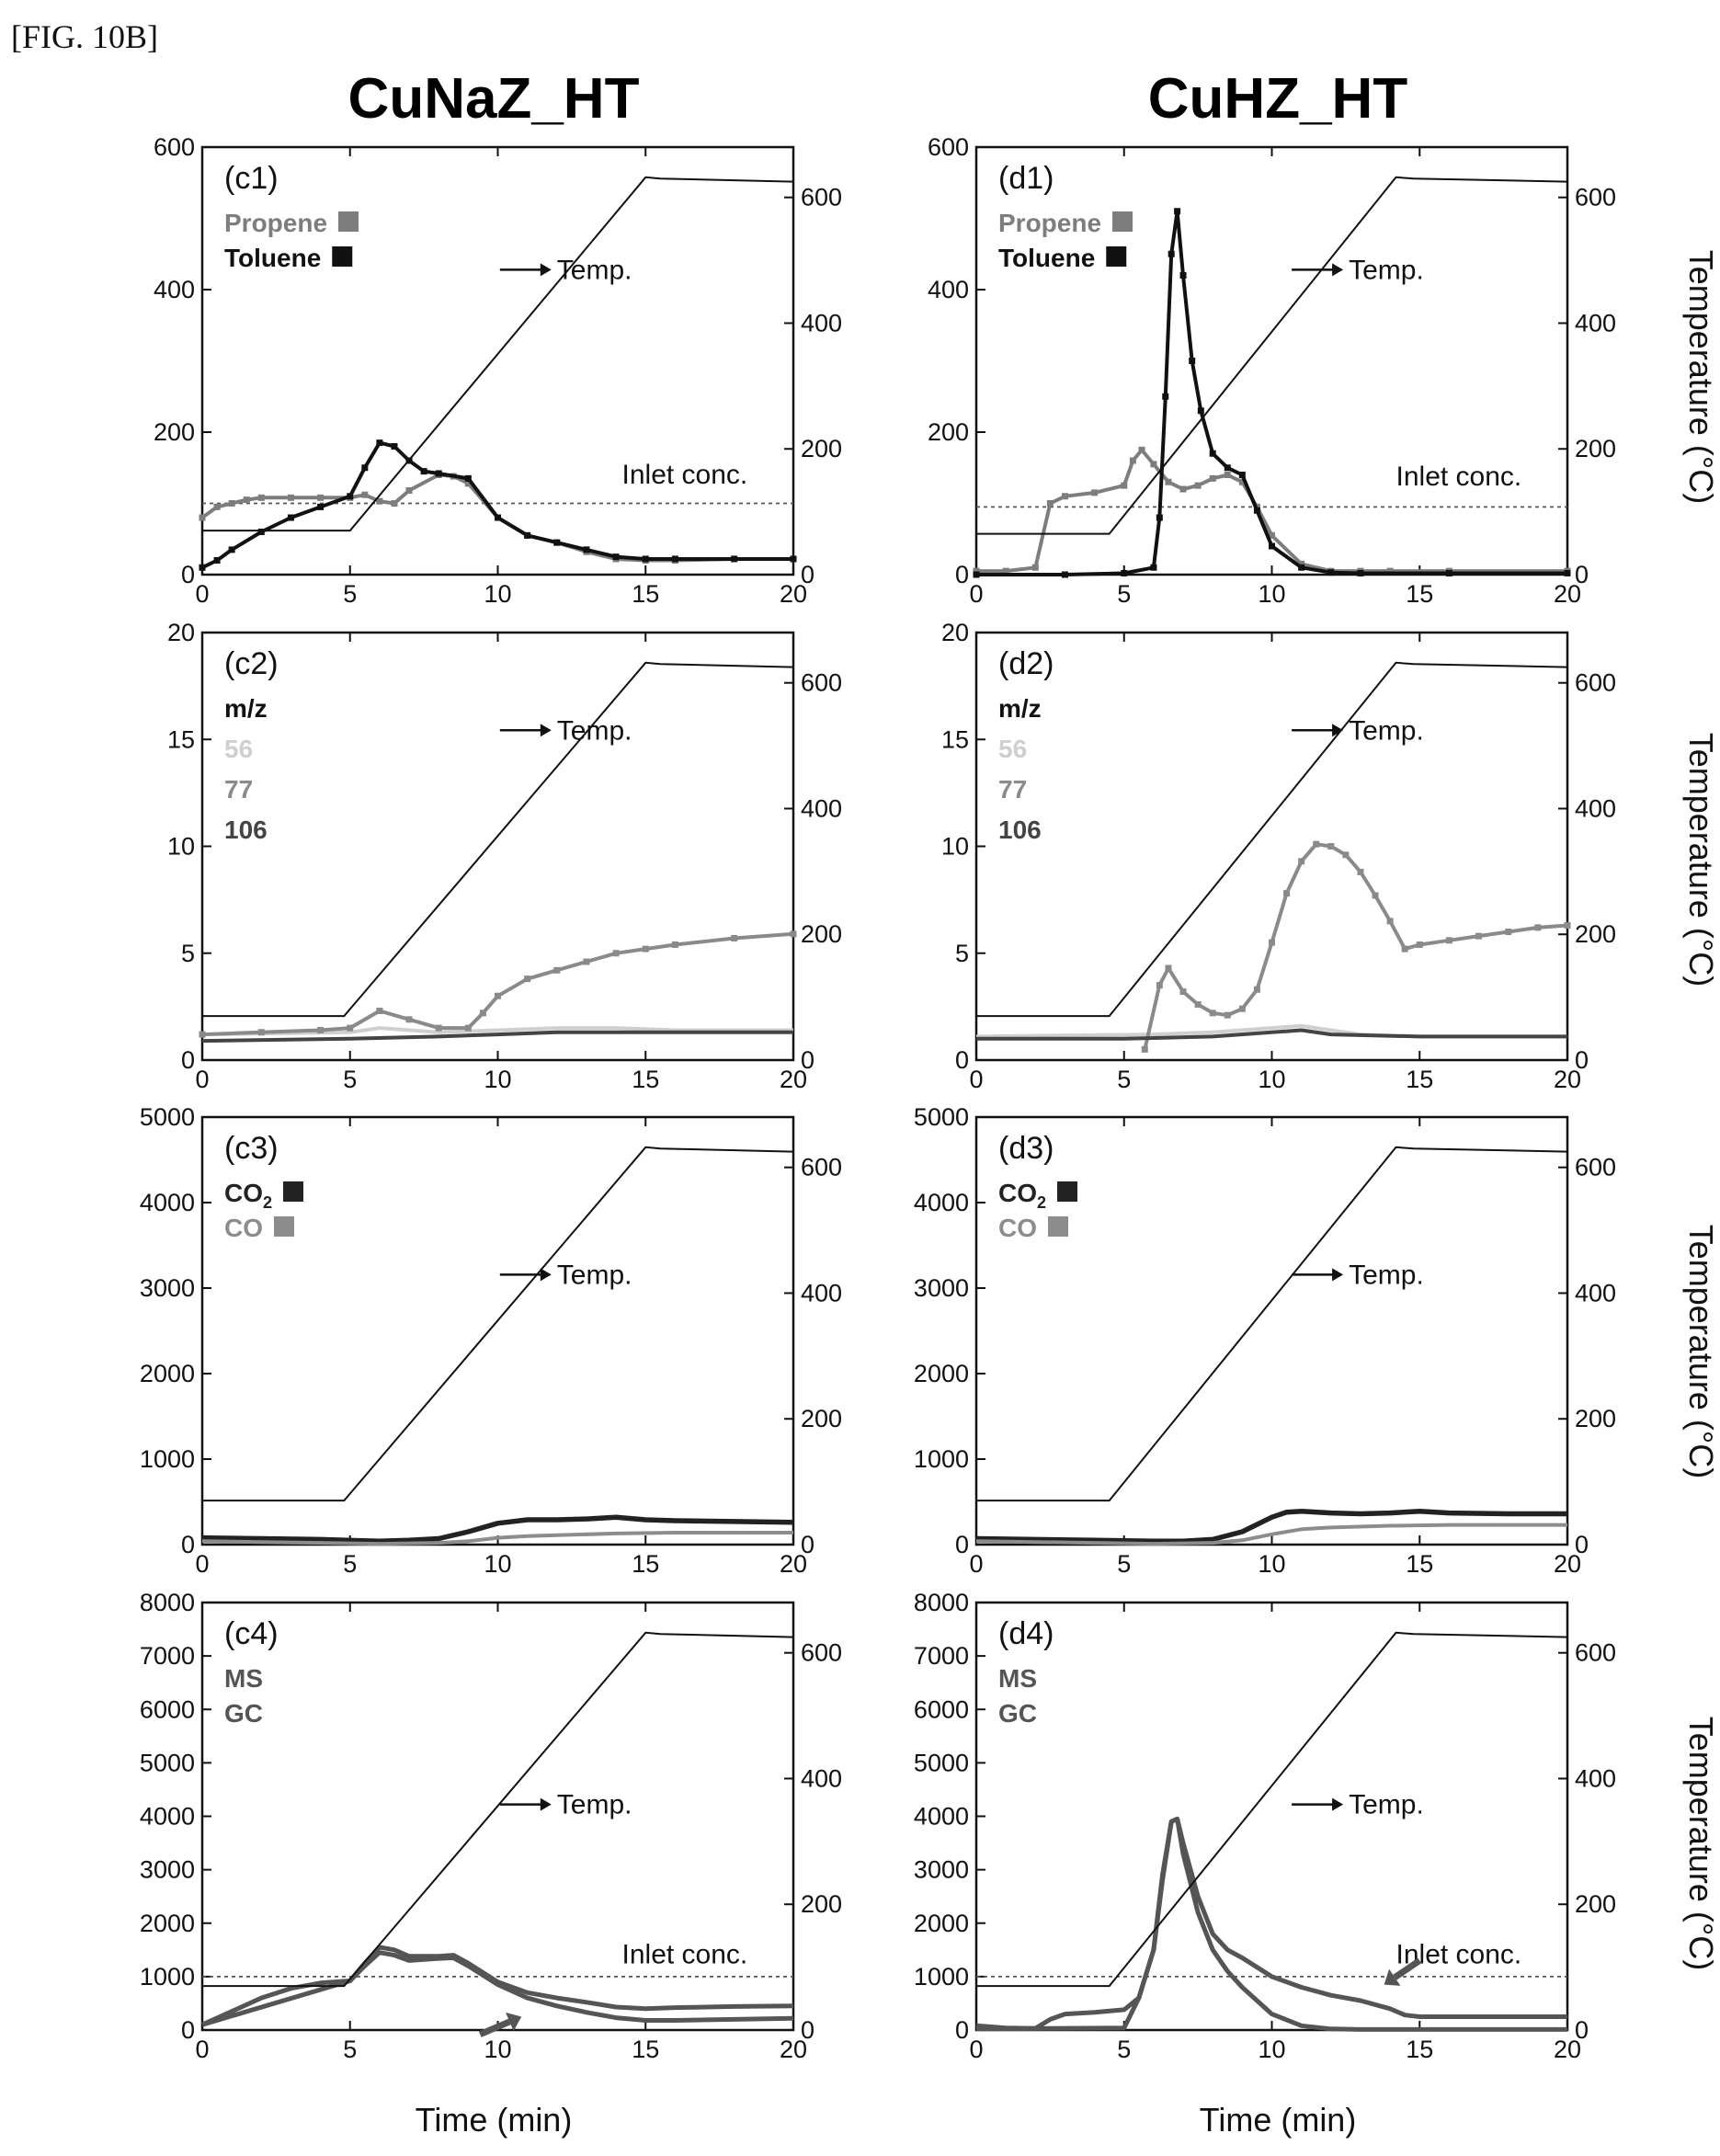  I want to click on y2-axis-label-row3: Temperature (°C), so click(1701, 1351).